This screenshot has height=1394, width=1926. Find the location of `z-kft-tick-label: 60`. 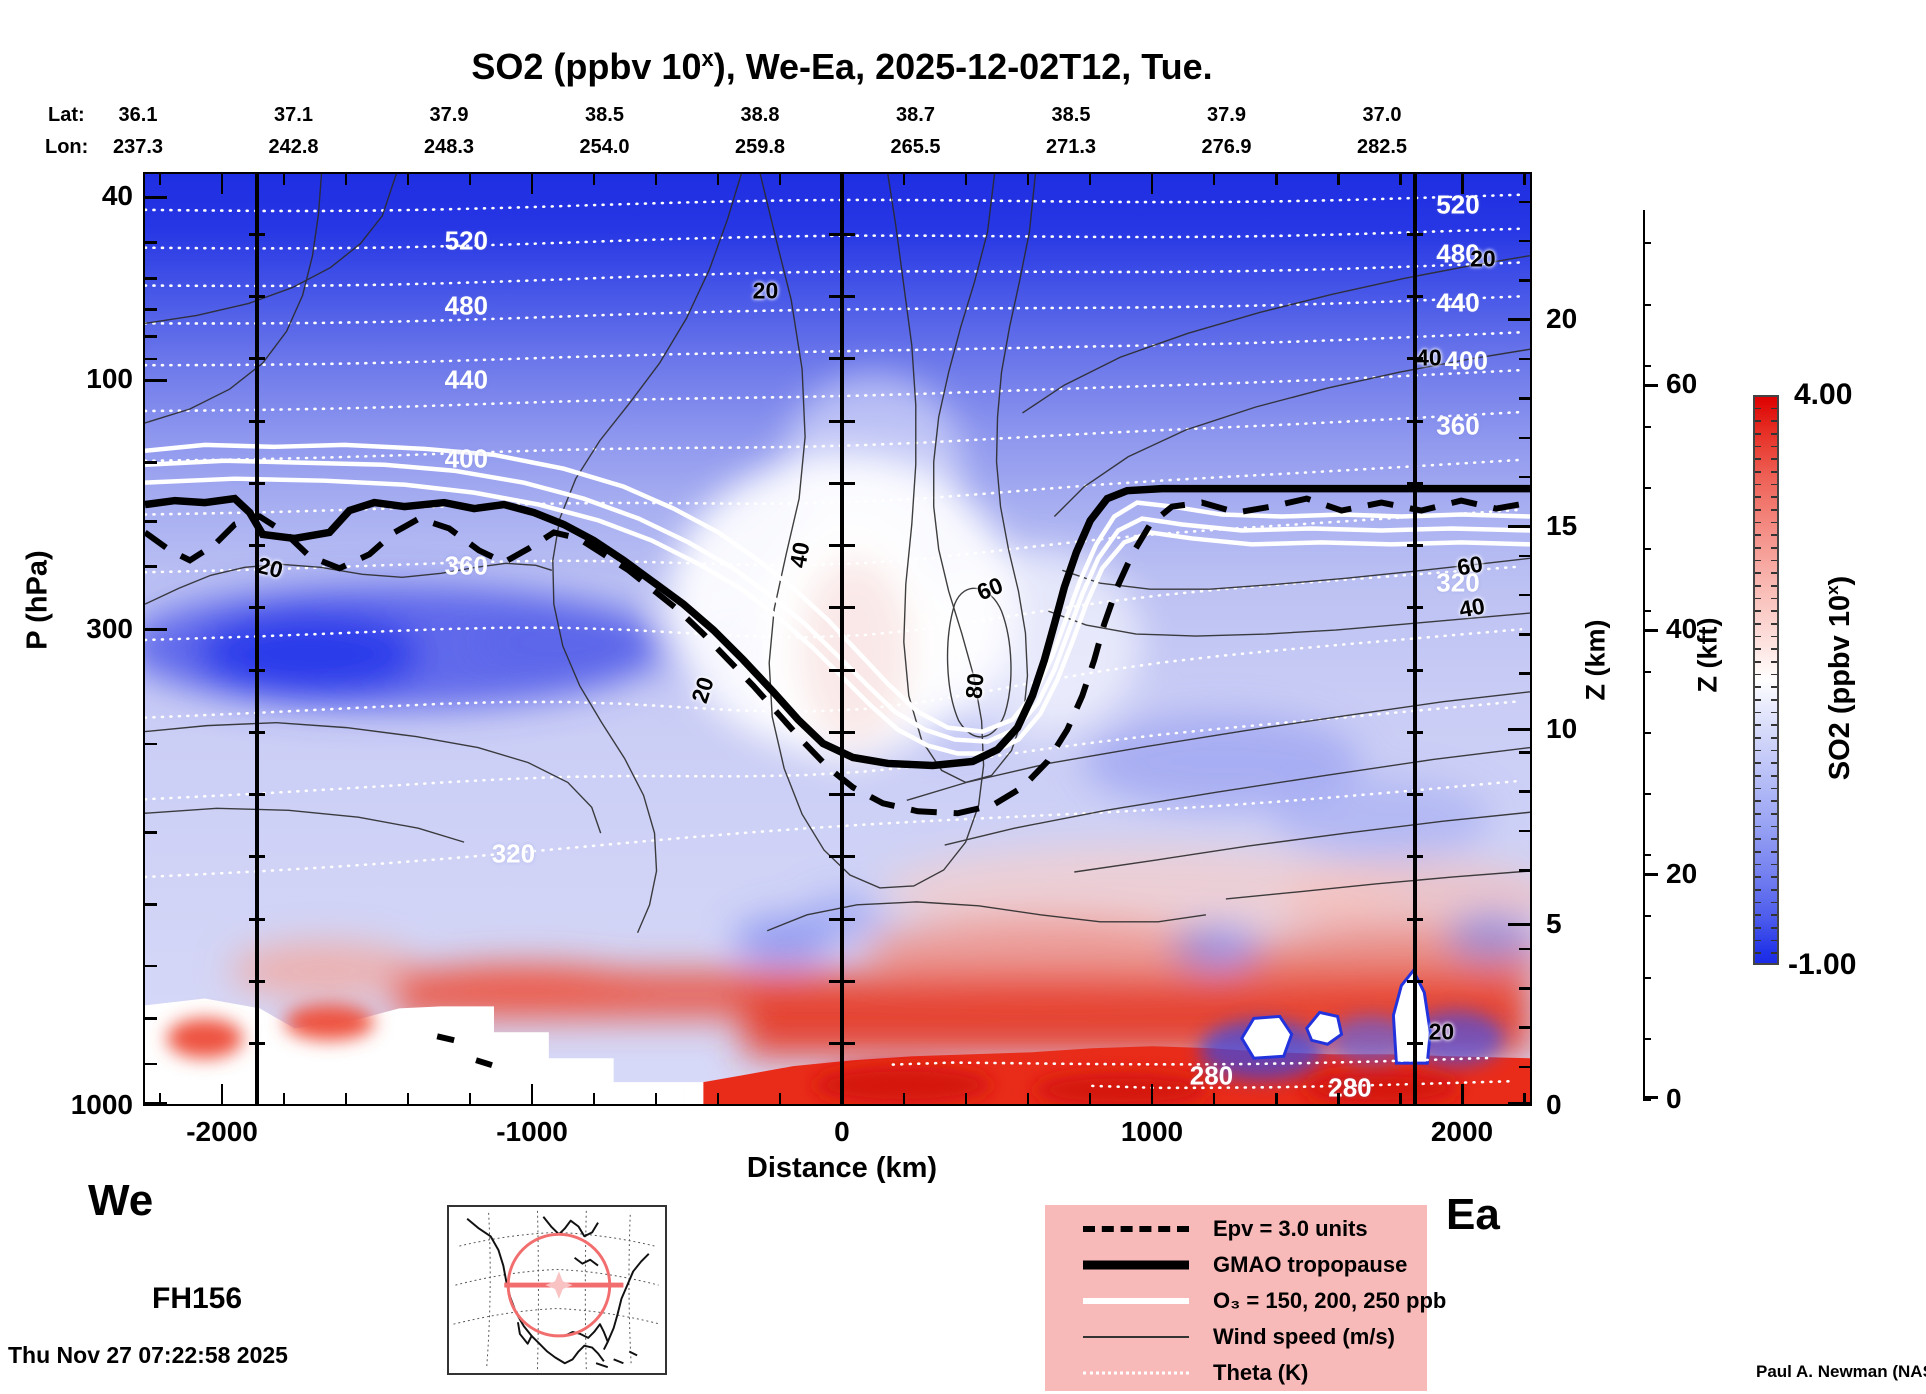

z-kft-tick-label: 60 is located at coordinates (1682, 384).